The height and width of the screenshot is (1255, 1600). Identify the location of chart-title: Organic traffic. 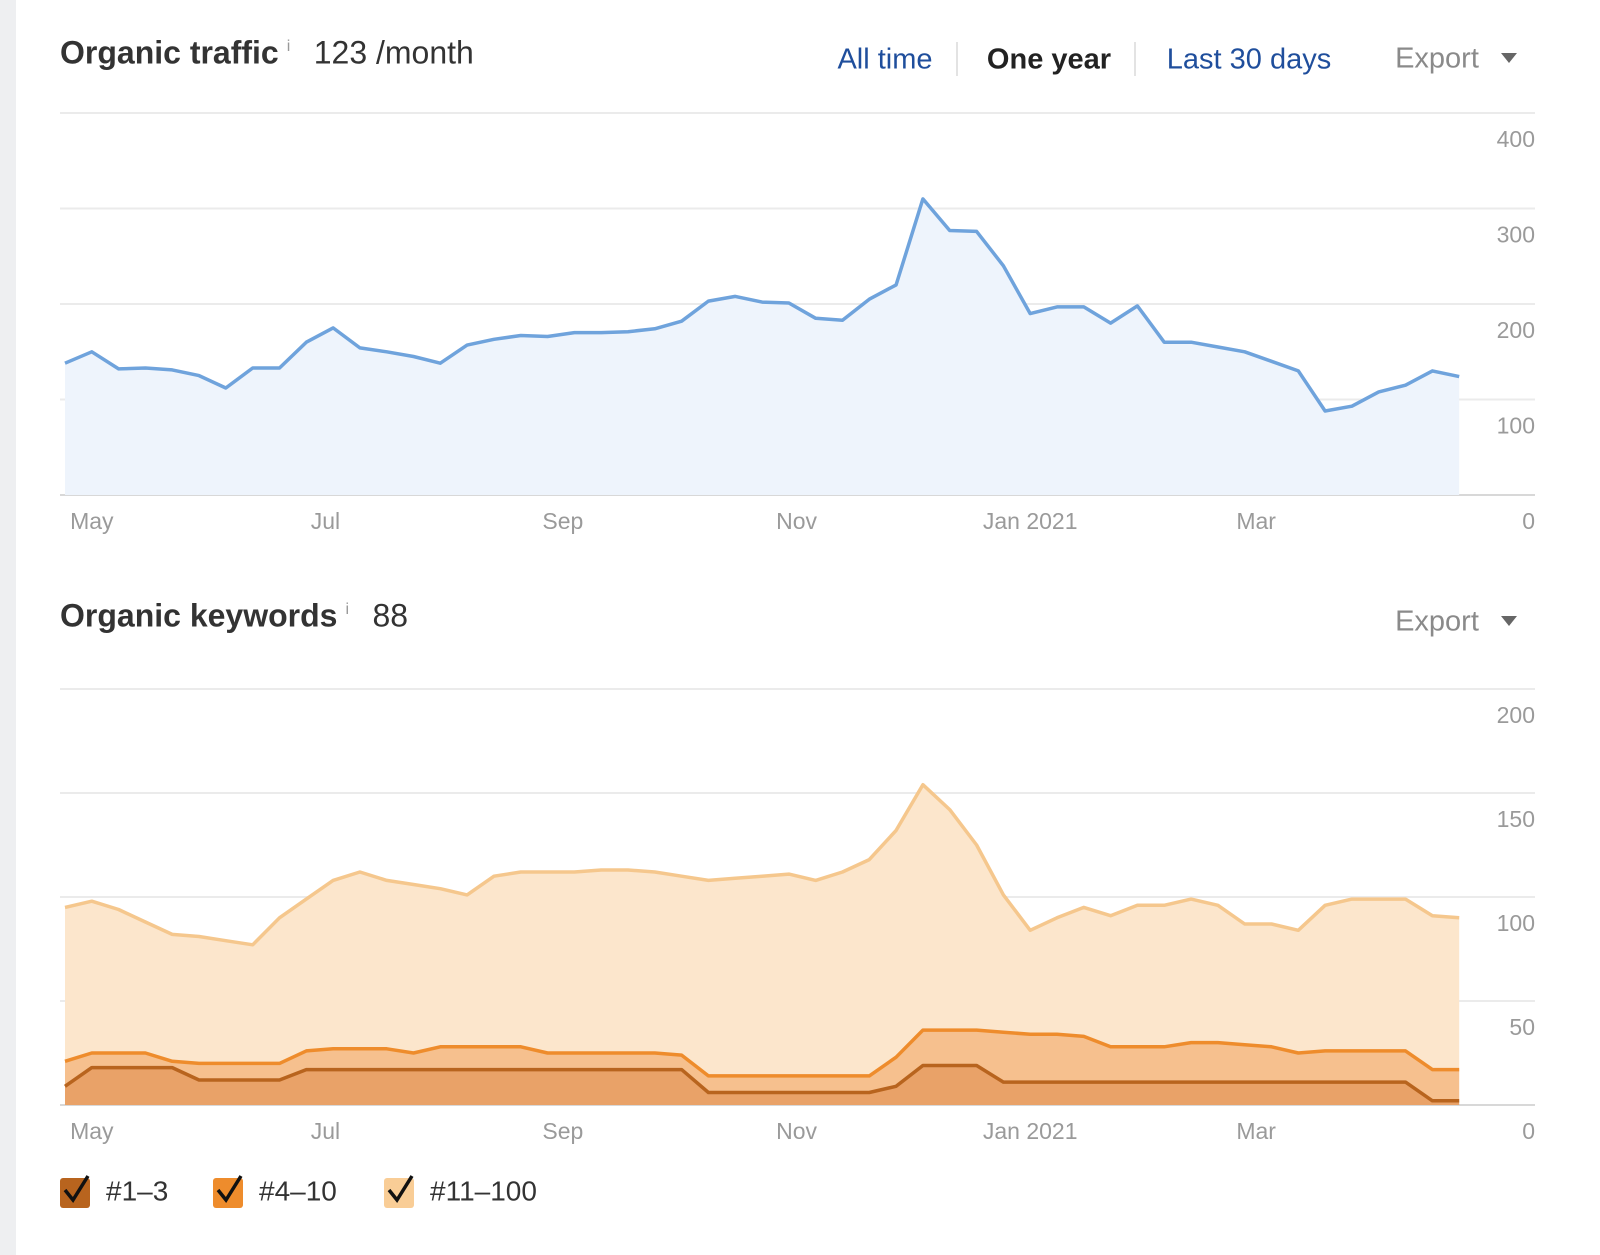
(169, 52).